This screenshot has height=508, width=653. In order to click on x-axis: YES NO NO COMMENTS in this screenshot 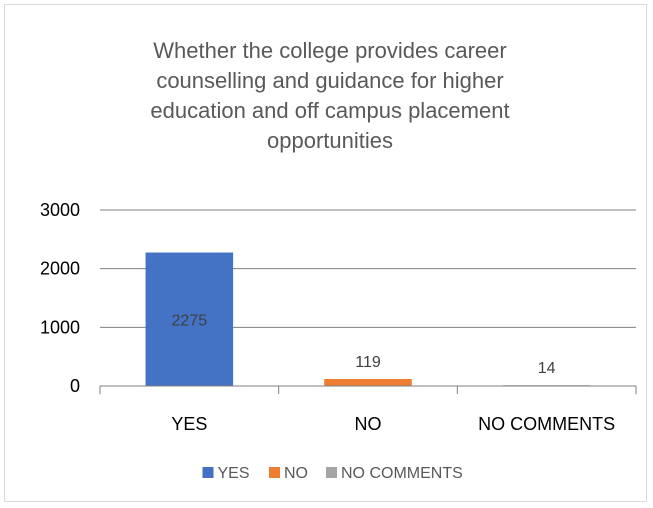, I will do `click(368, 409)`.